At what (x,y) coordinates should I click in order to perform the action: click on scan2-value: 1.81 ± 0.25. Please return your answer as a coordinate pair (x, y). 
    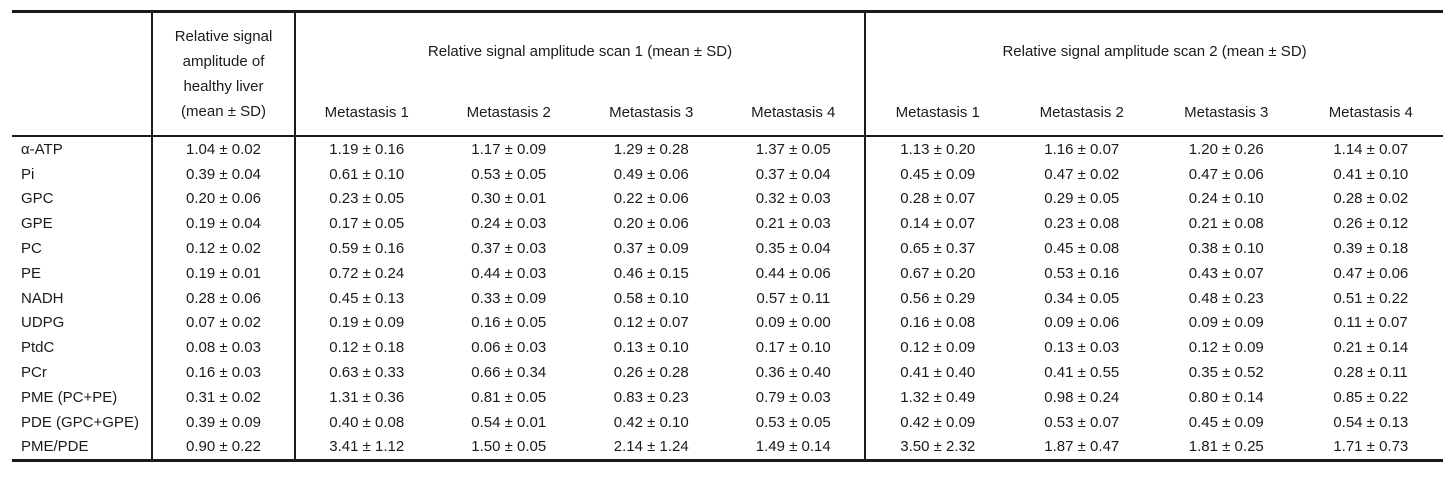
    Looking at the image, I should click on (1226, 447).